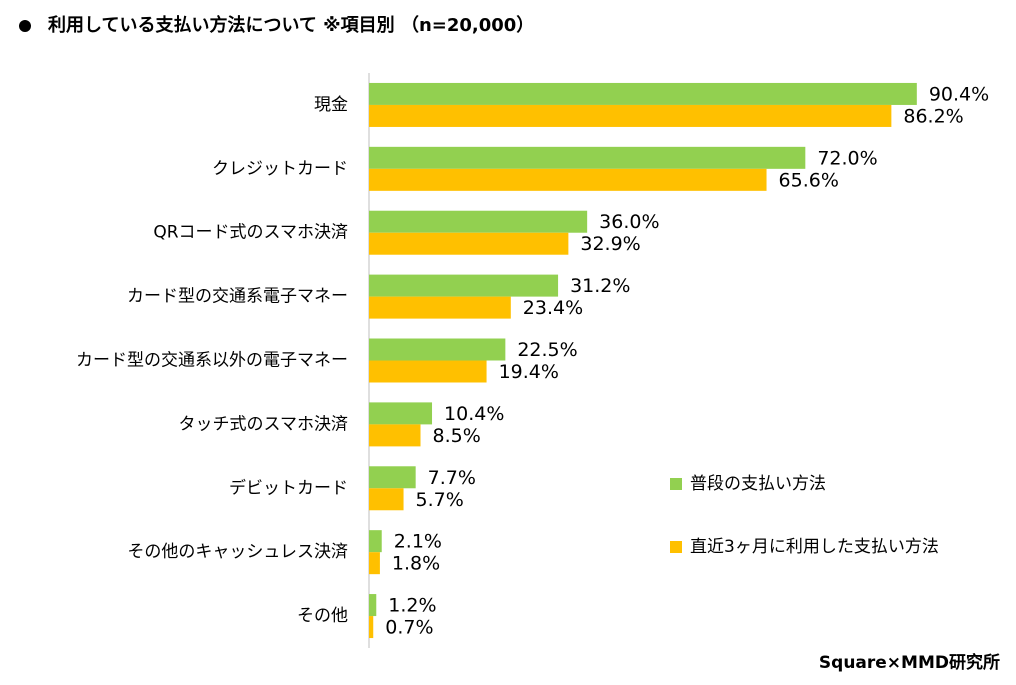 This screenshot has height=685, width=1016. I want to click on value-label: 2.1%, so click(418, 542).